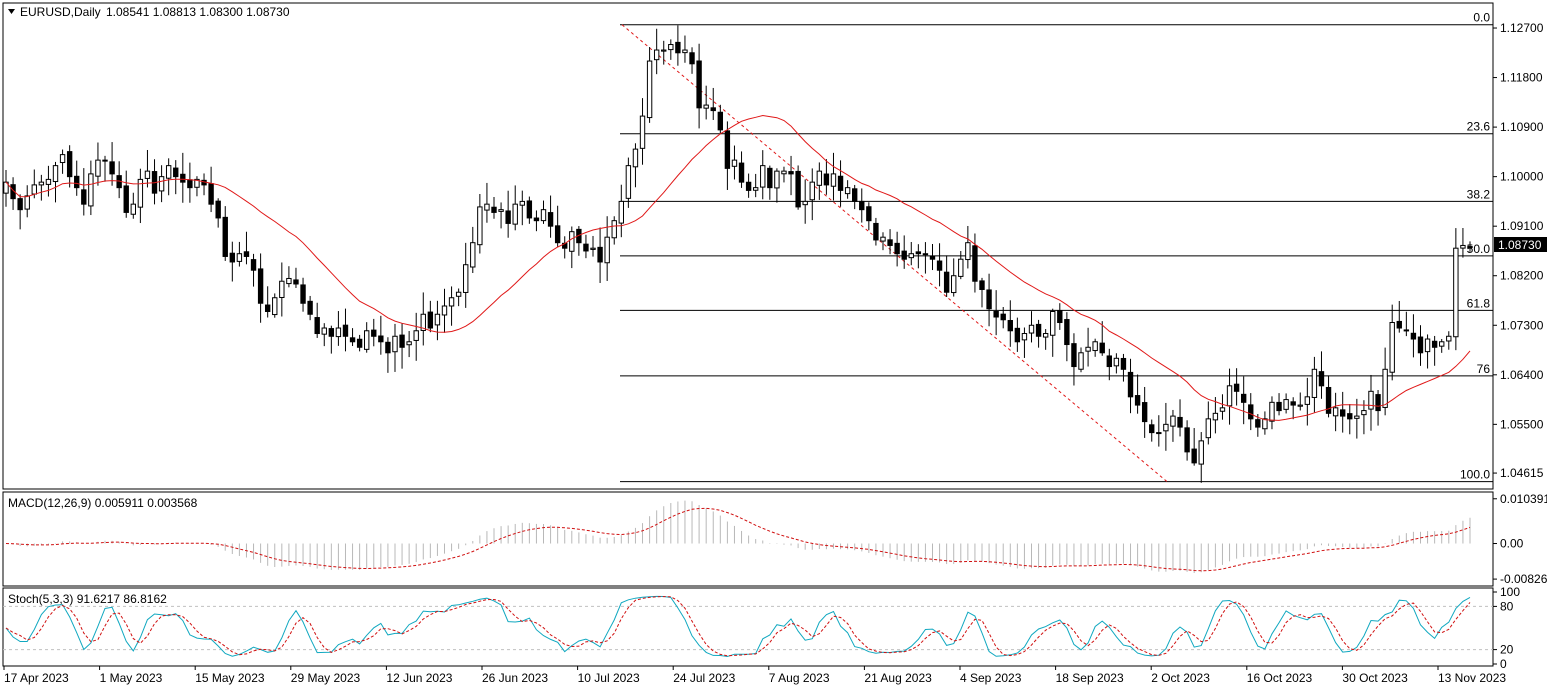 The height and width of the screenshot is (685, 1547). I want to click on fib-label: 76, so click(1484, 369).